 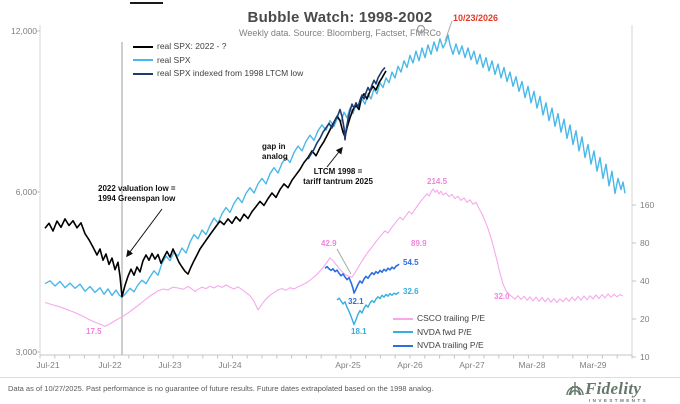 I want to click on valuation-low-note: 2022 valuation low = 1994 Greenspan low, so click(x=137, y=193).